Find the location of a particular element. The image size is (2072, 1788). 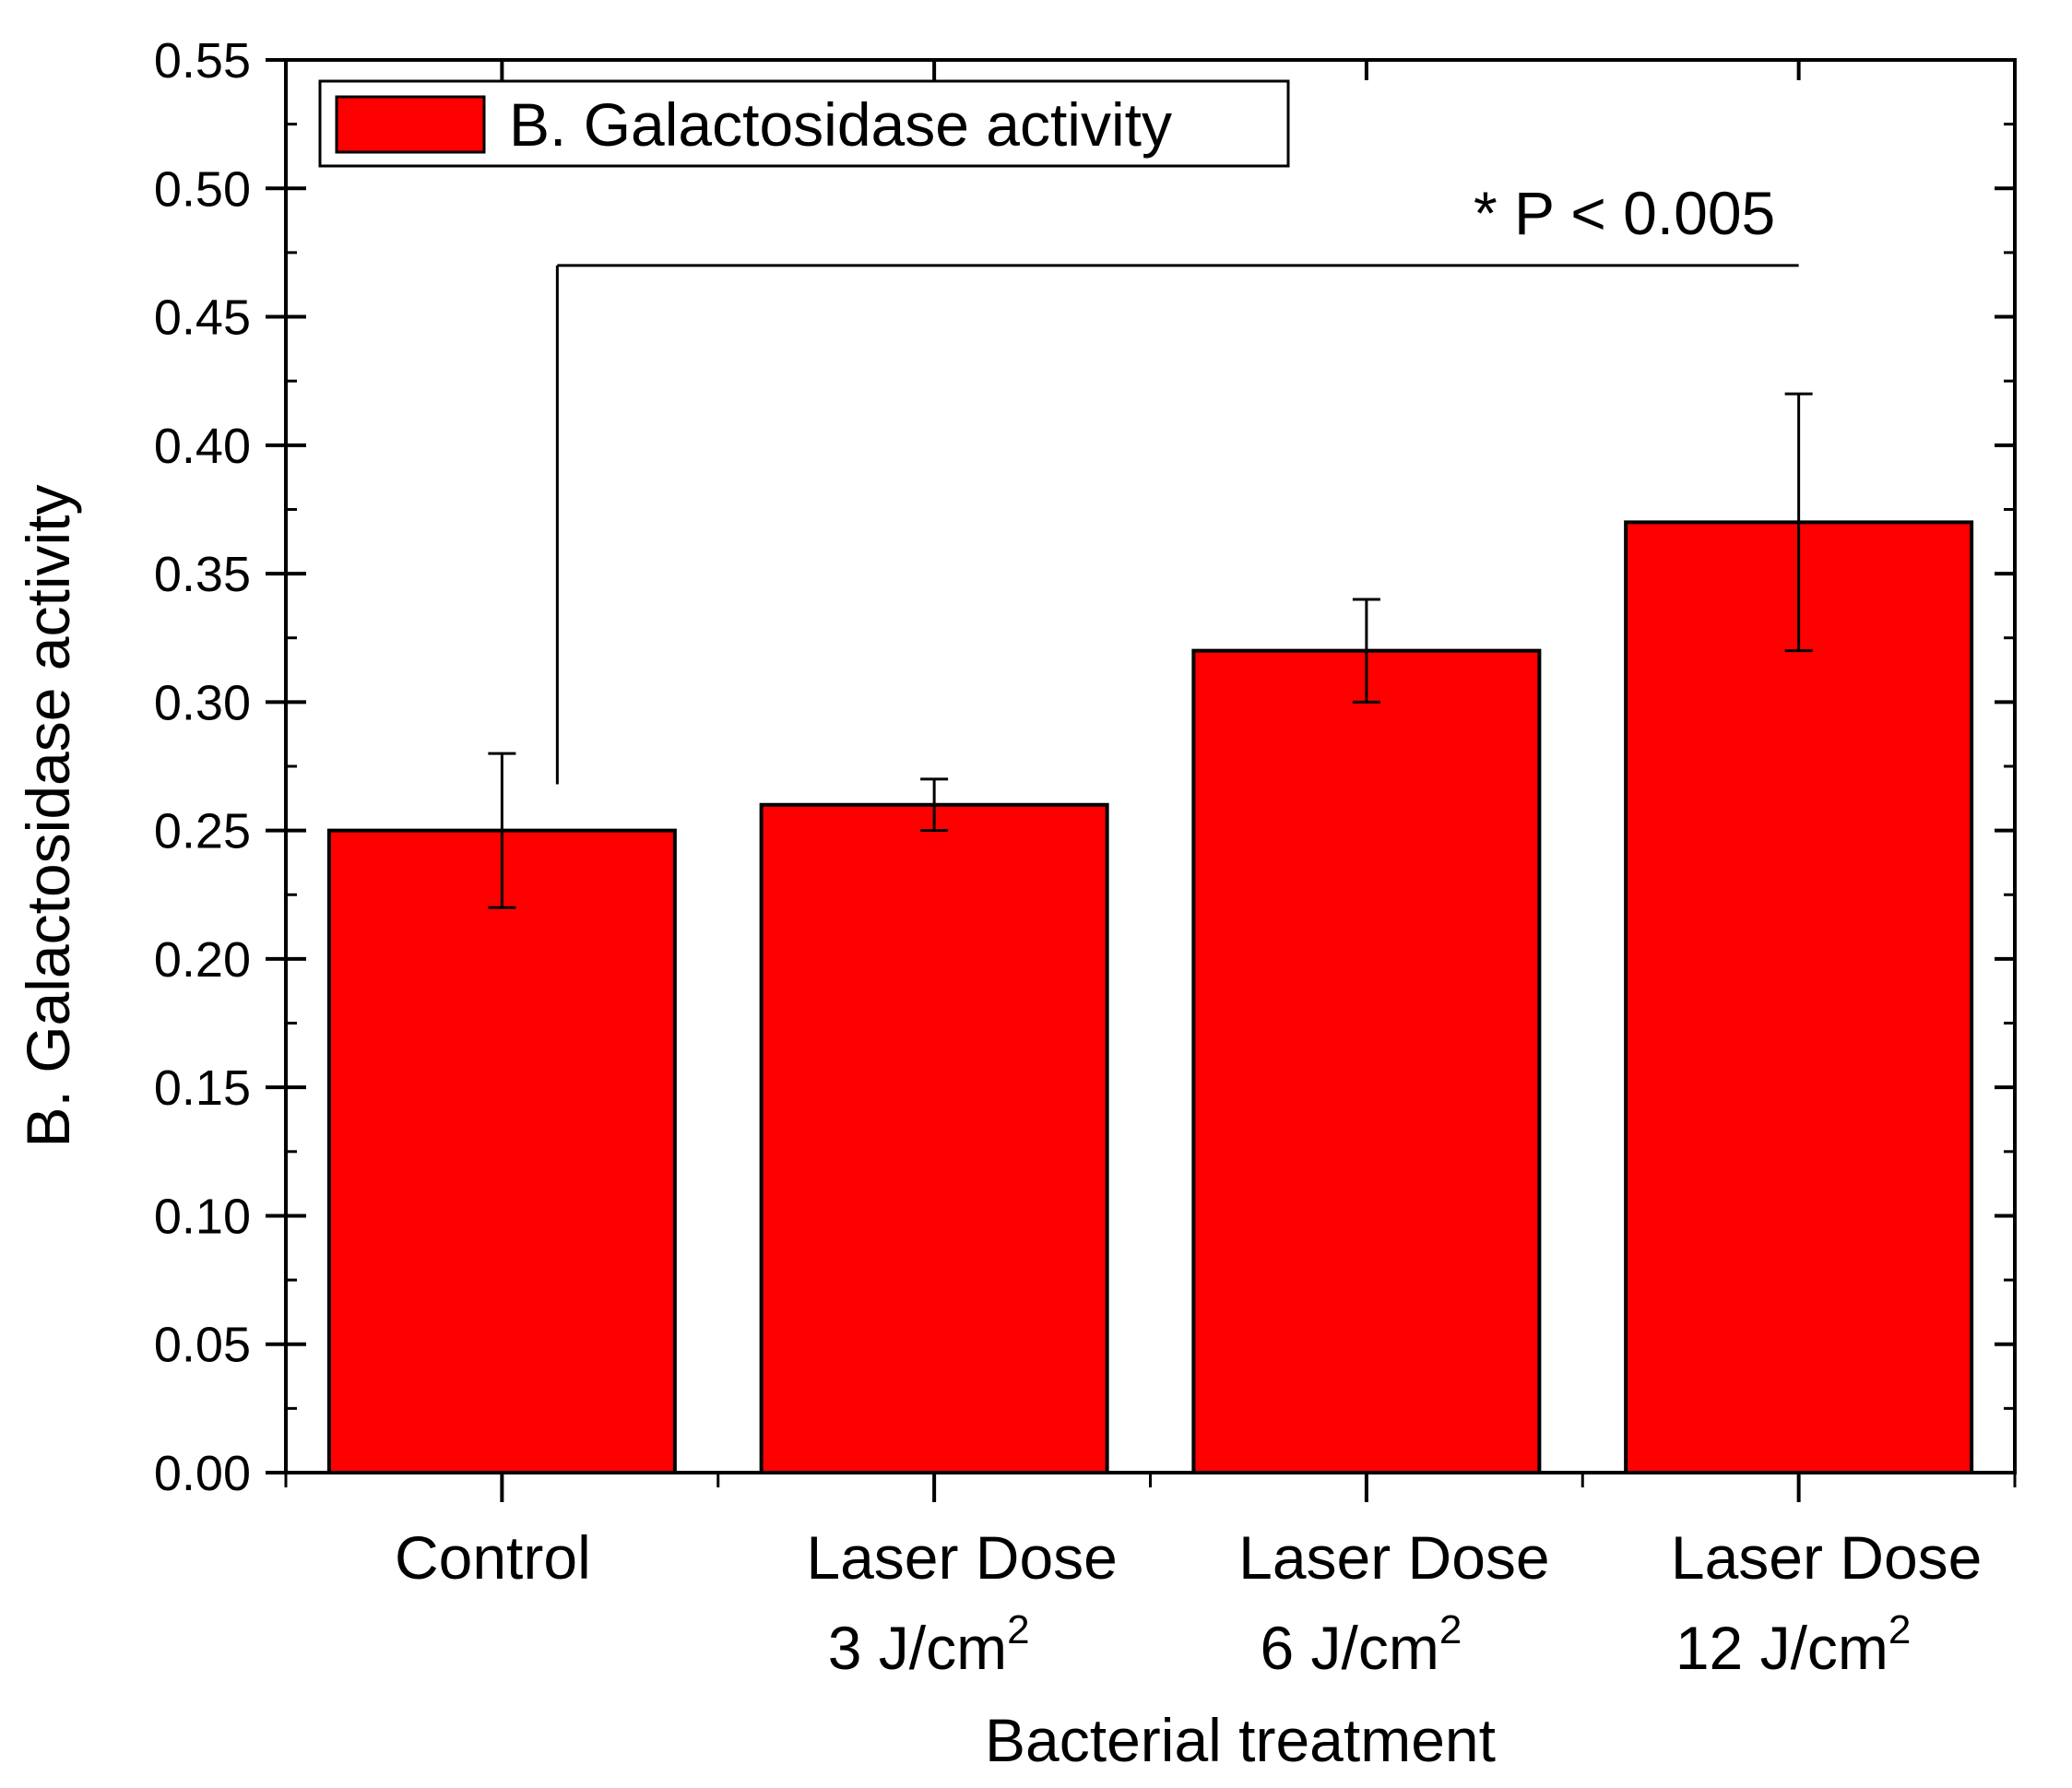

y-tick-label: 0.30 is located at coordinates (202, 702).